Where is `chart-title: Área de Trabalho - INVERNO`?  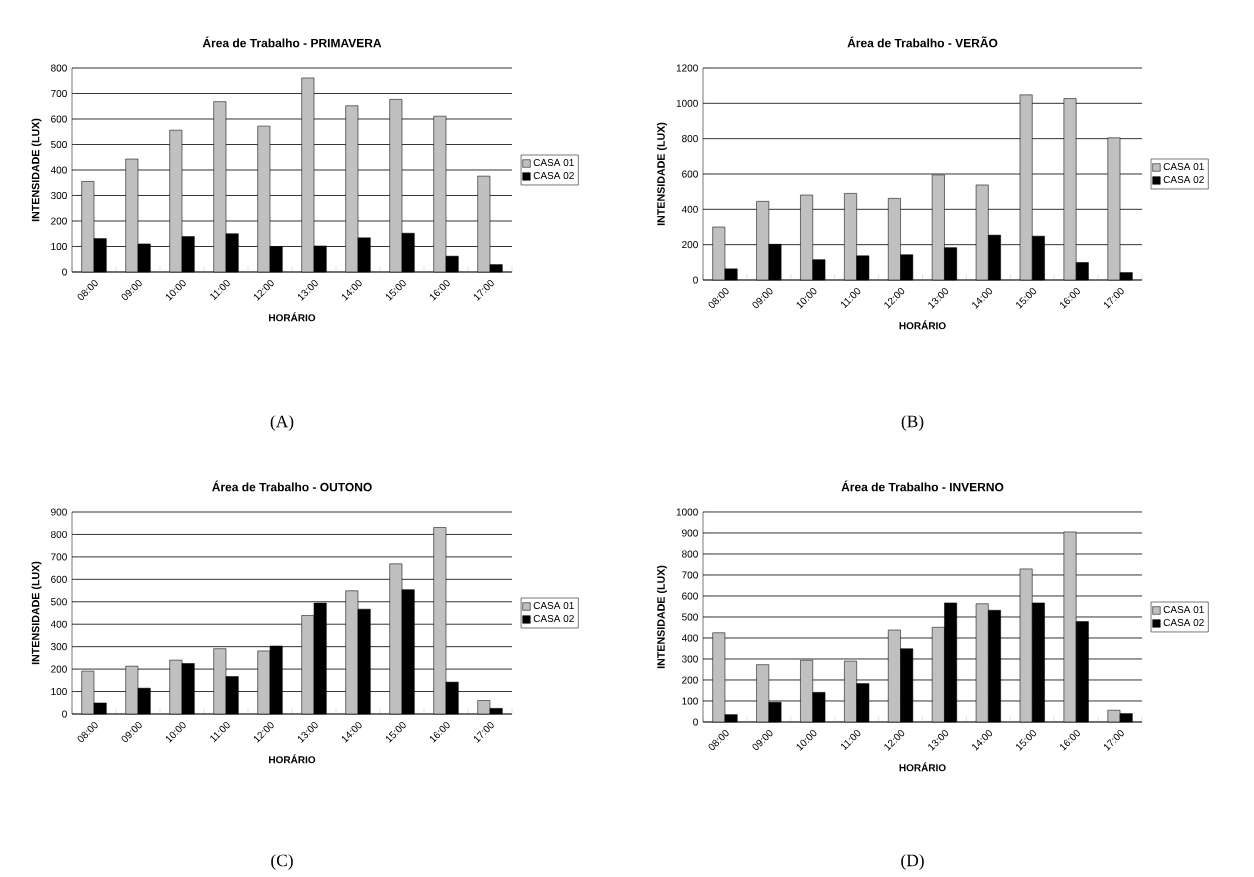
chart-title: Área de Trabalho - INVERNO is located at coordinates (922, 486).